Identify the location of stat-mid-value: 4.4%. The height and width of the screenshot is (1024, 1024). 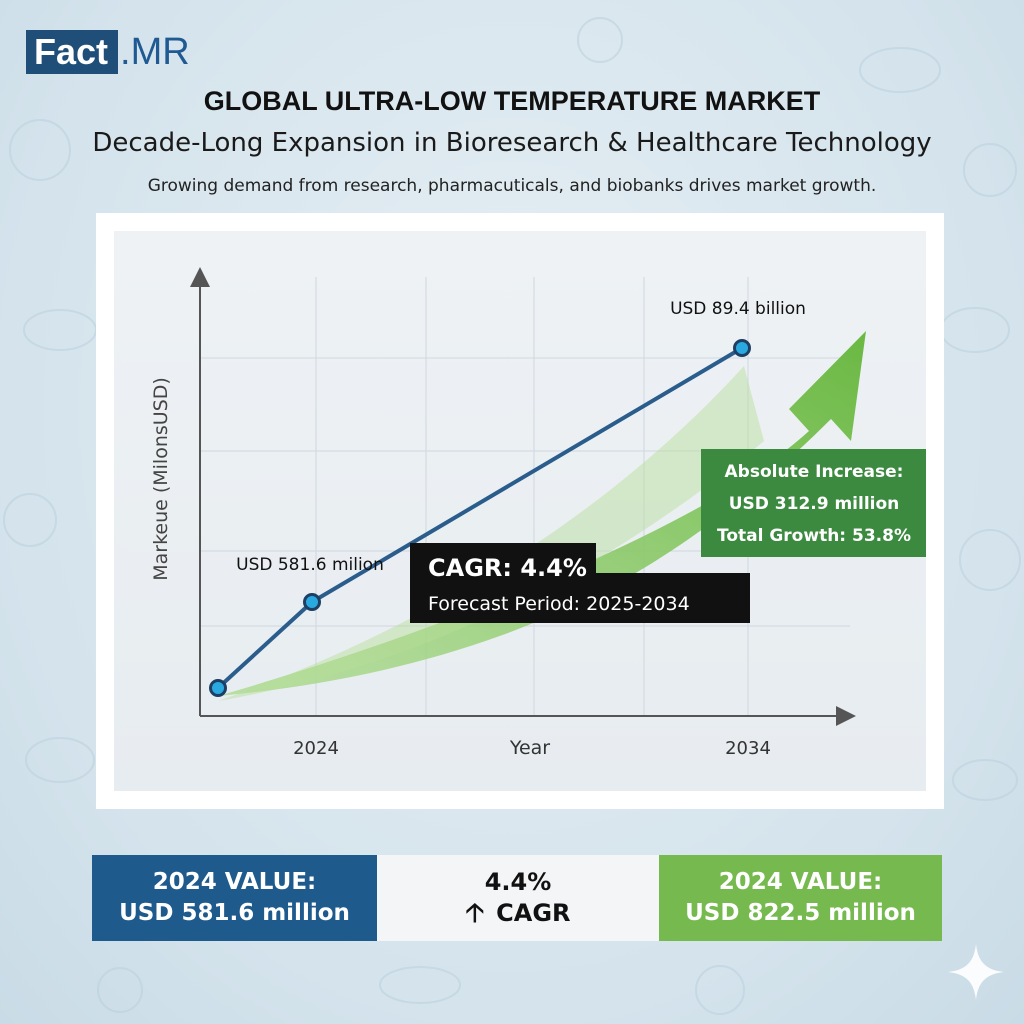
(518, 882).